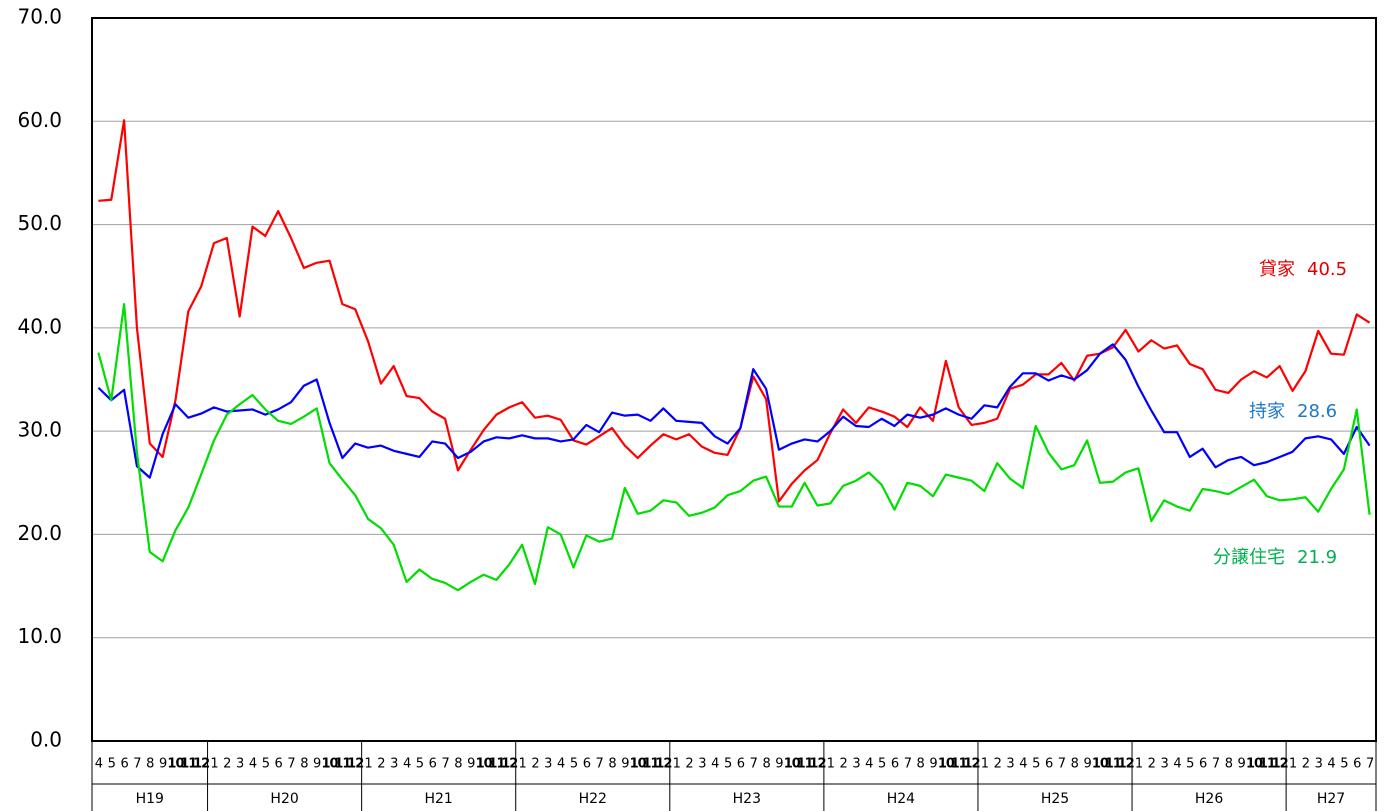 This screenshot has height=811, width=1387. Describe the element at coordinates (1317, 557) in the screenshot. I see `end-value-label: 21.9` at that location.